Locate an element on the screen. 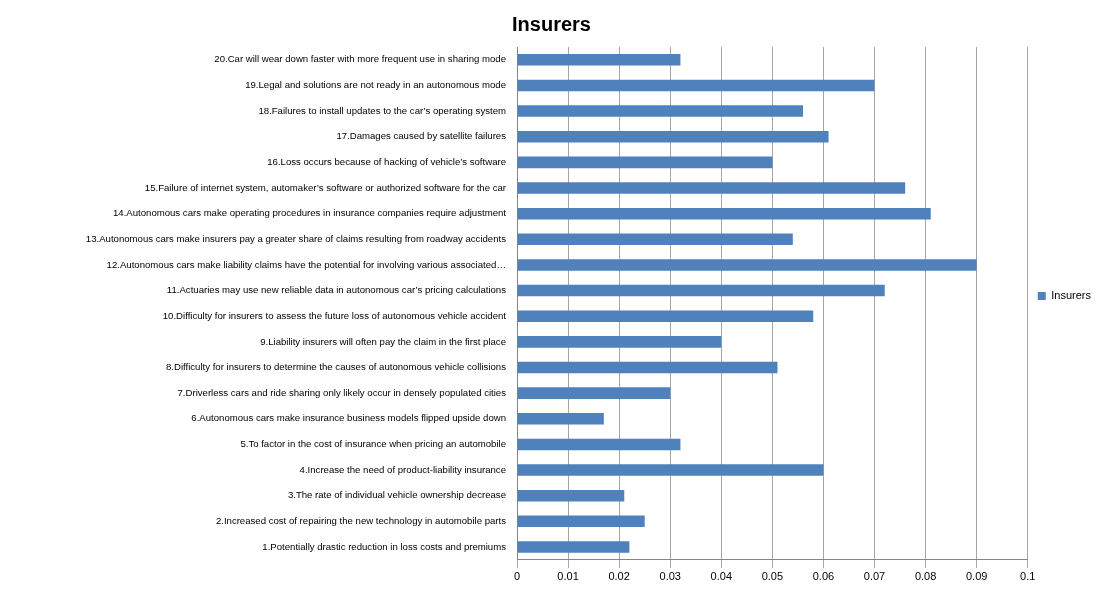 Image resolution: width=1105 pixels, height=592 pixels. x-tick-label: 0 is located at coordinates (517, 576).